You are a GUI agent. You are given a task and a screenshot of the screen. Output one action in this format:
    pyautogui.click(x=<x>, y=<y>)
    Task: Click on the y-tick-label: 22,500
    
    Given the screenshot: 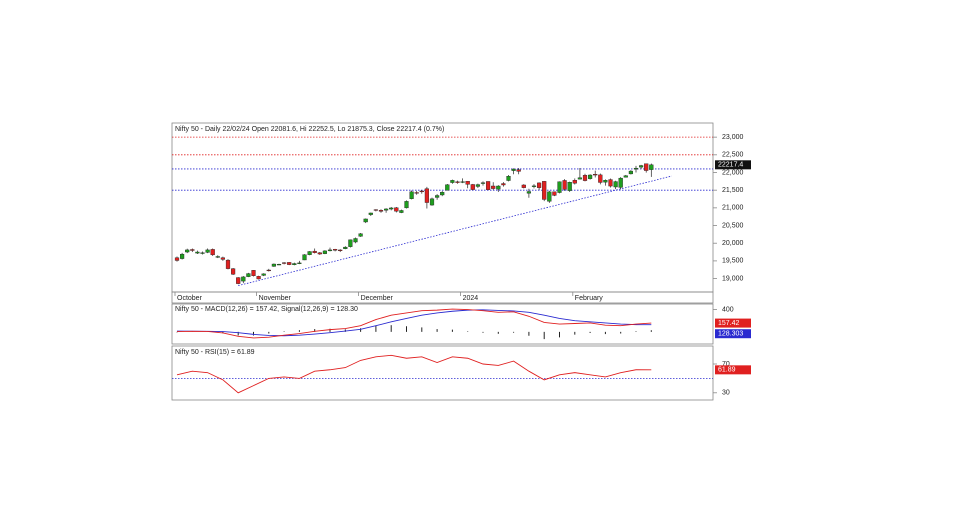 What is the action you would take?
    pyautogui.click(x=733, y=155)
    